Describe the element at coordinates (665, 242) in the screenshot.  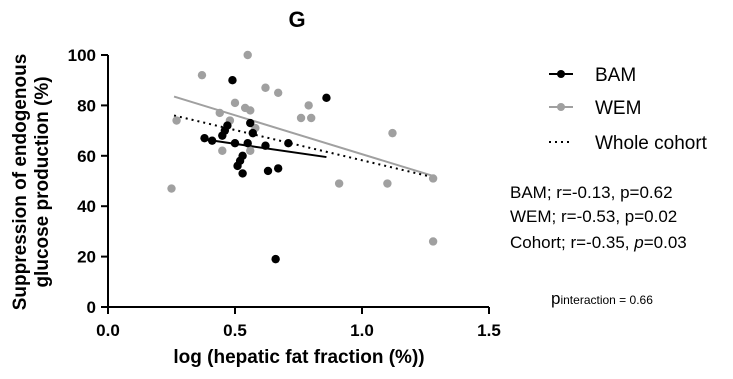
I see `stat-cohort-suffix: =0.03` at that location.